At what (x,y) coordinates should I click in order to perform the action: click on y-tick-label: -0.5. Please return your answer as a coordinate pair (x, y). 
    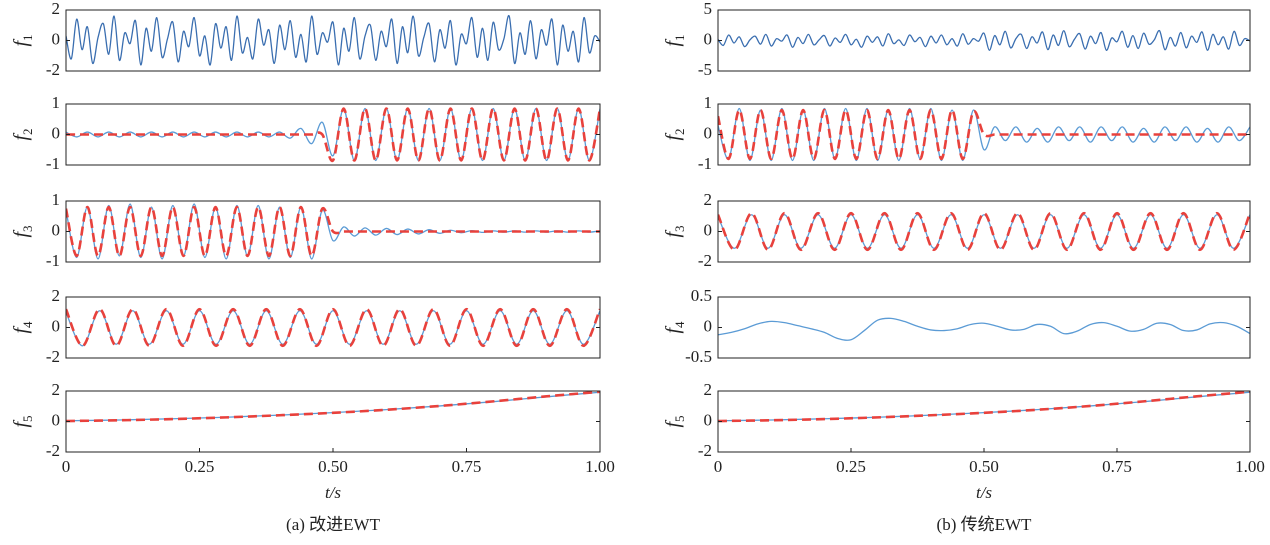
    Looking at the image, I should click on (698, 356).